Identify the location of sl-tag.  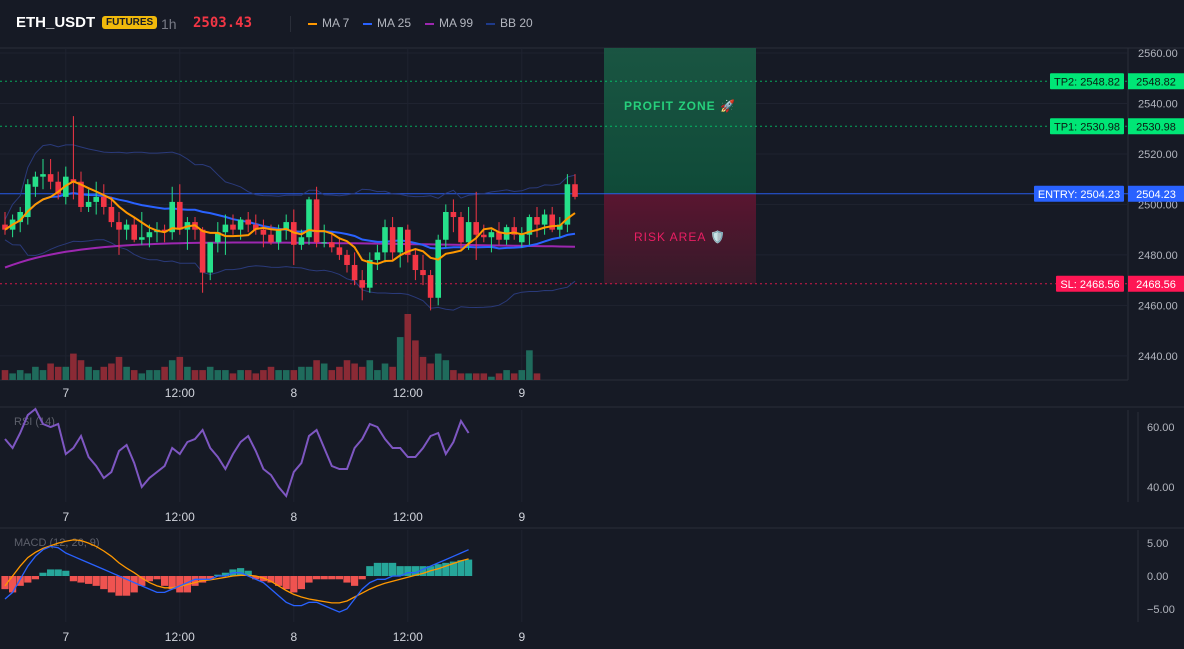
(1090, 283).